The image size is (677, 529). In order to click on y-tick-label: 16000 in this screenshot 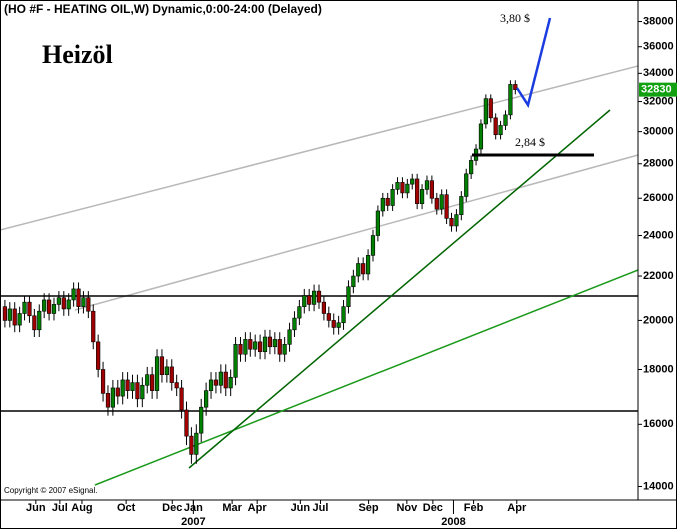, I will do `click(658, 424)`.